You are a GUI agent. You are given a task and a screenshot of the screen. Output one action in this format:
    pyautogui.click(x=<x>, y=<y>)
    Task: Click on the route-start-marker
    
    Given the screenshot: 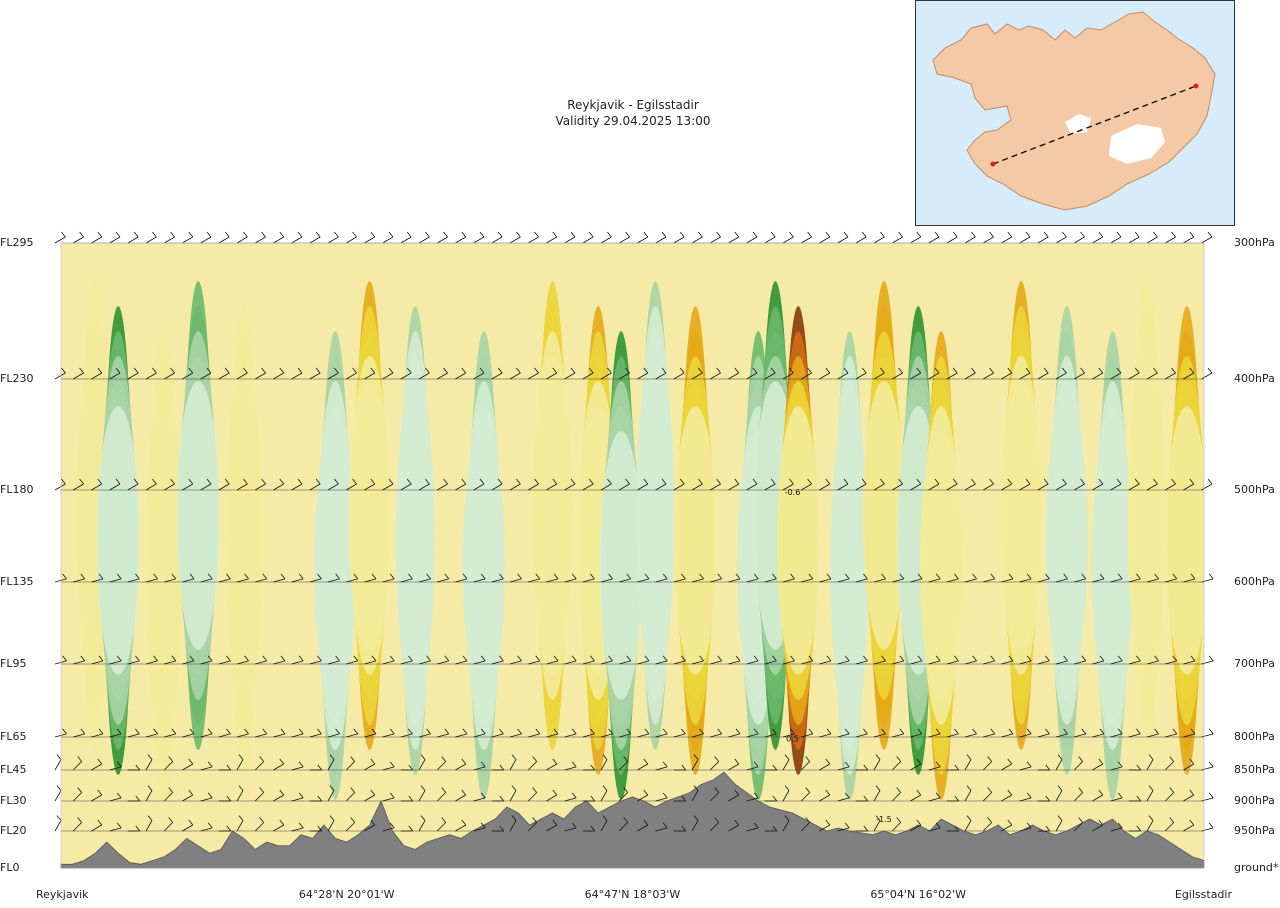 What is the action you would take?
    pyautogui.click(x=993, y=164)
    